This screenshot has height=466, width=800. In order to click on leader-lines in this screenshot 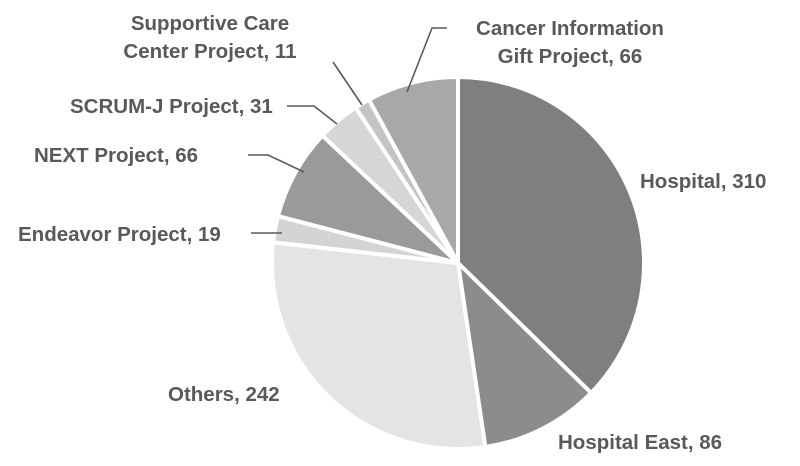, I will do `click(347, 130)`.